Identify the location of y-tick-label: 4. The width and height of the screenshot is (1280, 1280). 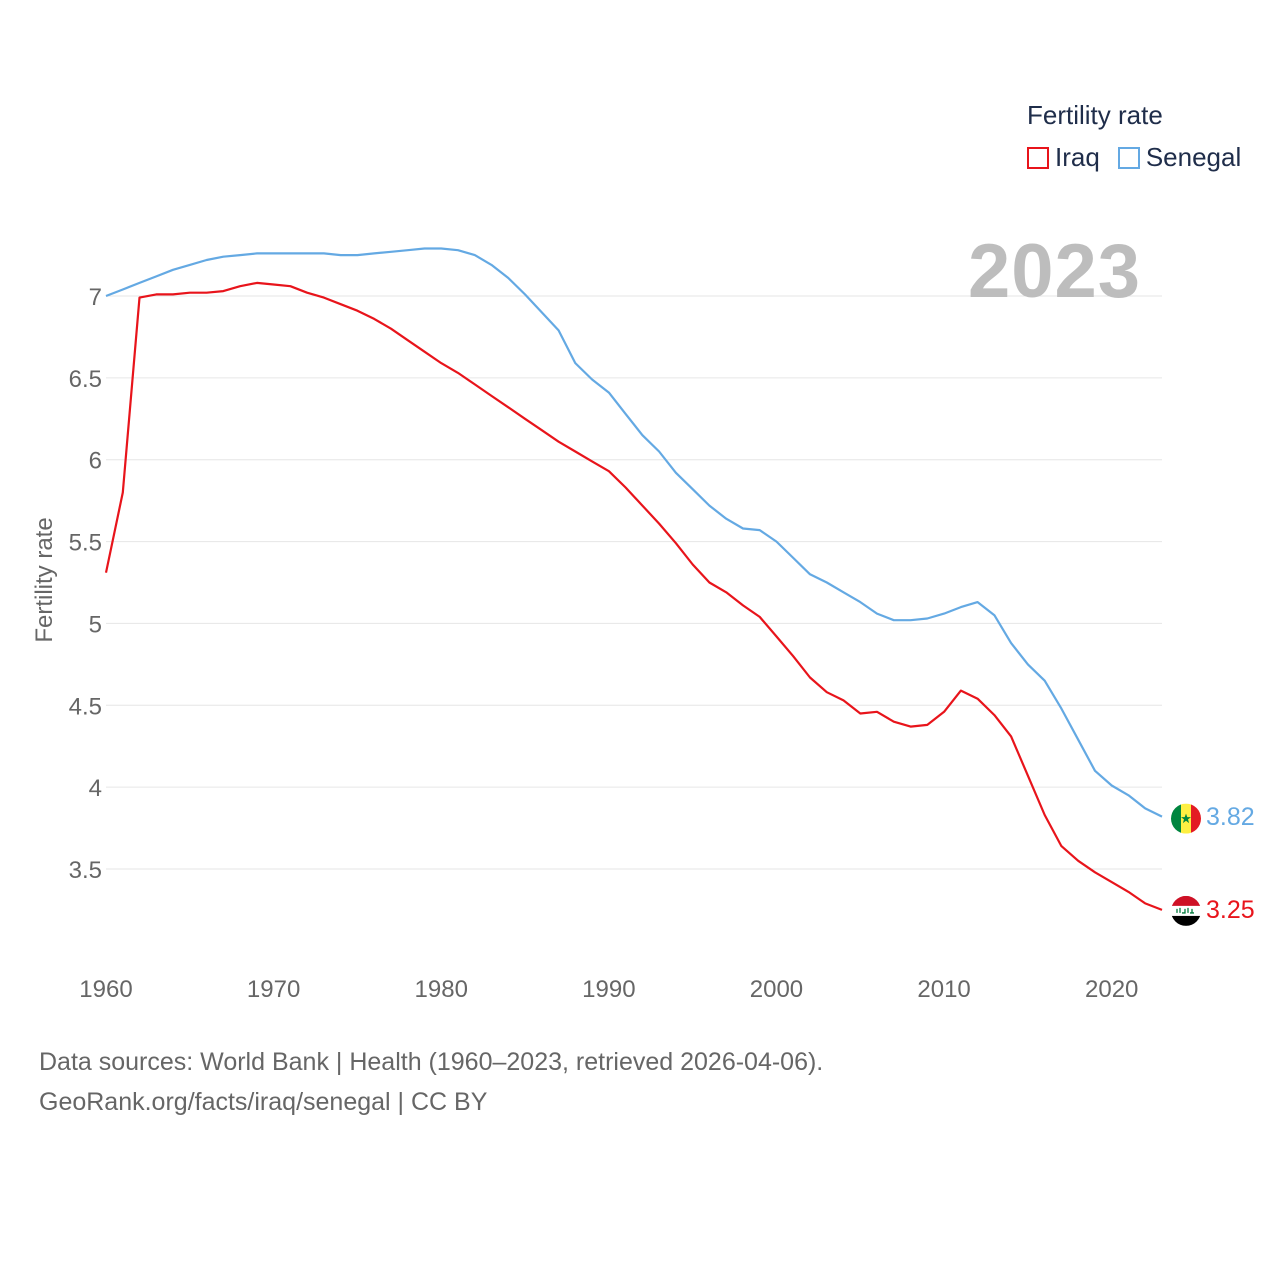
(95, 788).